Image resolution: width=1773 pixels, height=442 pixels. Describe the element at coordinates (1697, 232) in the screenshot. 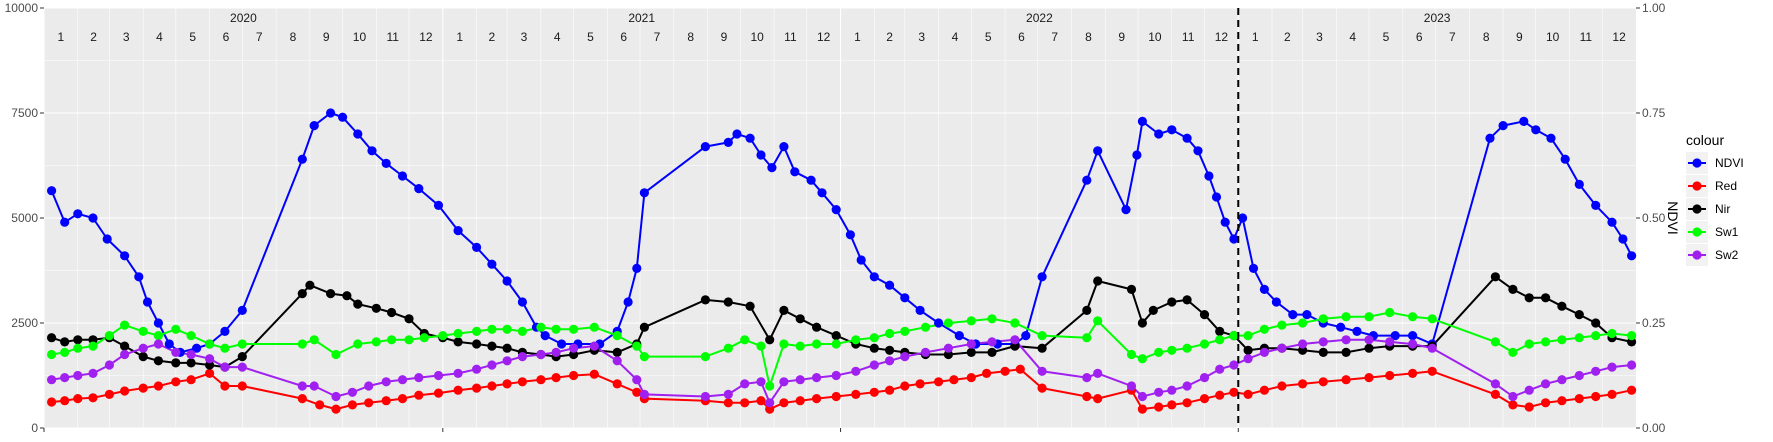

I see `legend-key-point` at that location.